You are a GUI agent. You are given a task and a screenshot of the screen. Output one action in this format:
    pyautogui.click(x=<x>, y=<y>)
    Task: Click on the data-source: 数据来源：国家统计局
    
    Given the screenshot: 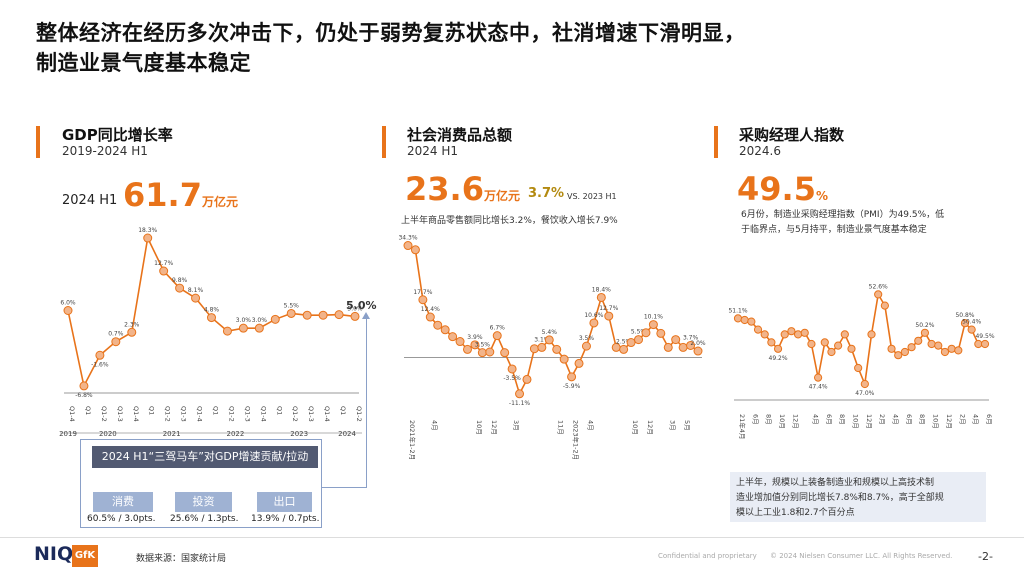 What is the action you would take?
    pyautogui.click(x=181, y=559)
    